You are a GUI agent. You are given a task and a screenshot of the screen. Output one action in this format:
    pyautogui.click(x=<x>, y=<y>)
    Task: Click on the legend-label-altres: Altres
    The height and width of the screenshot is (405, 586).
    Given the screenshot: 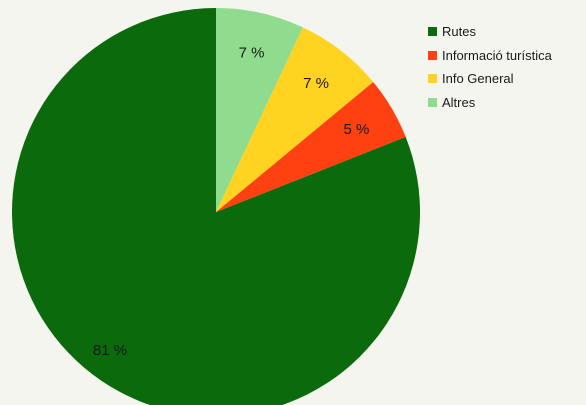 What is the action you would take?
    pyautogui.click(x=459, y=102)
    